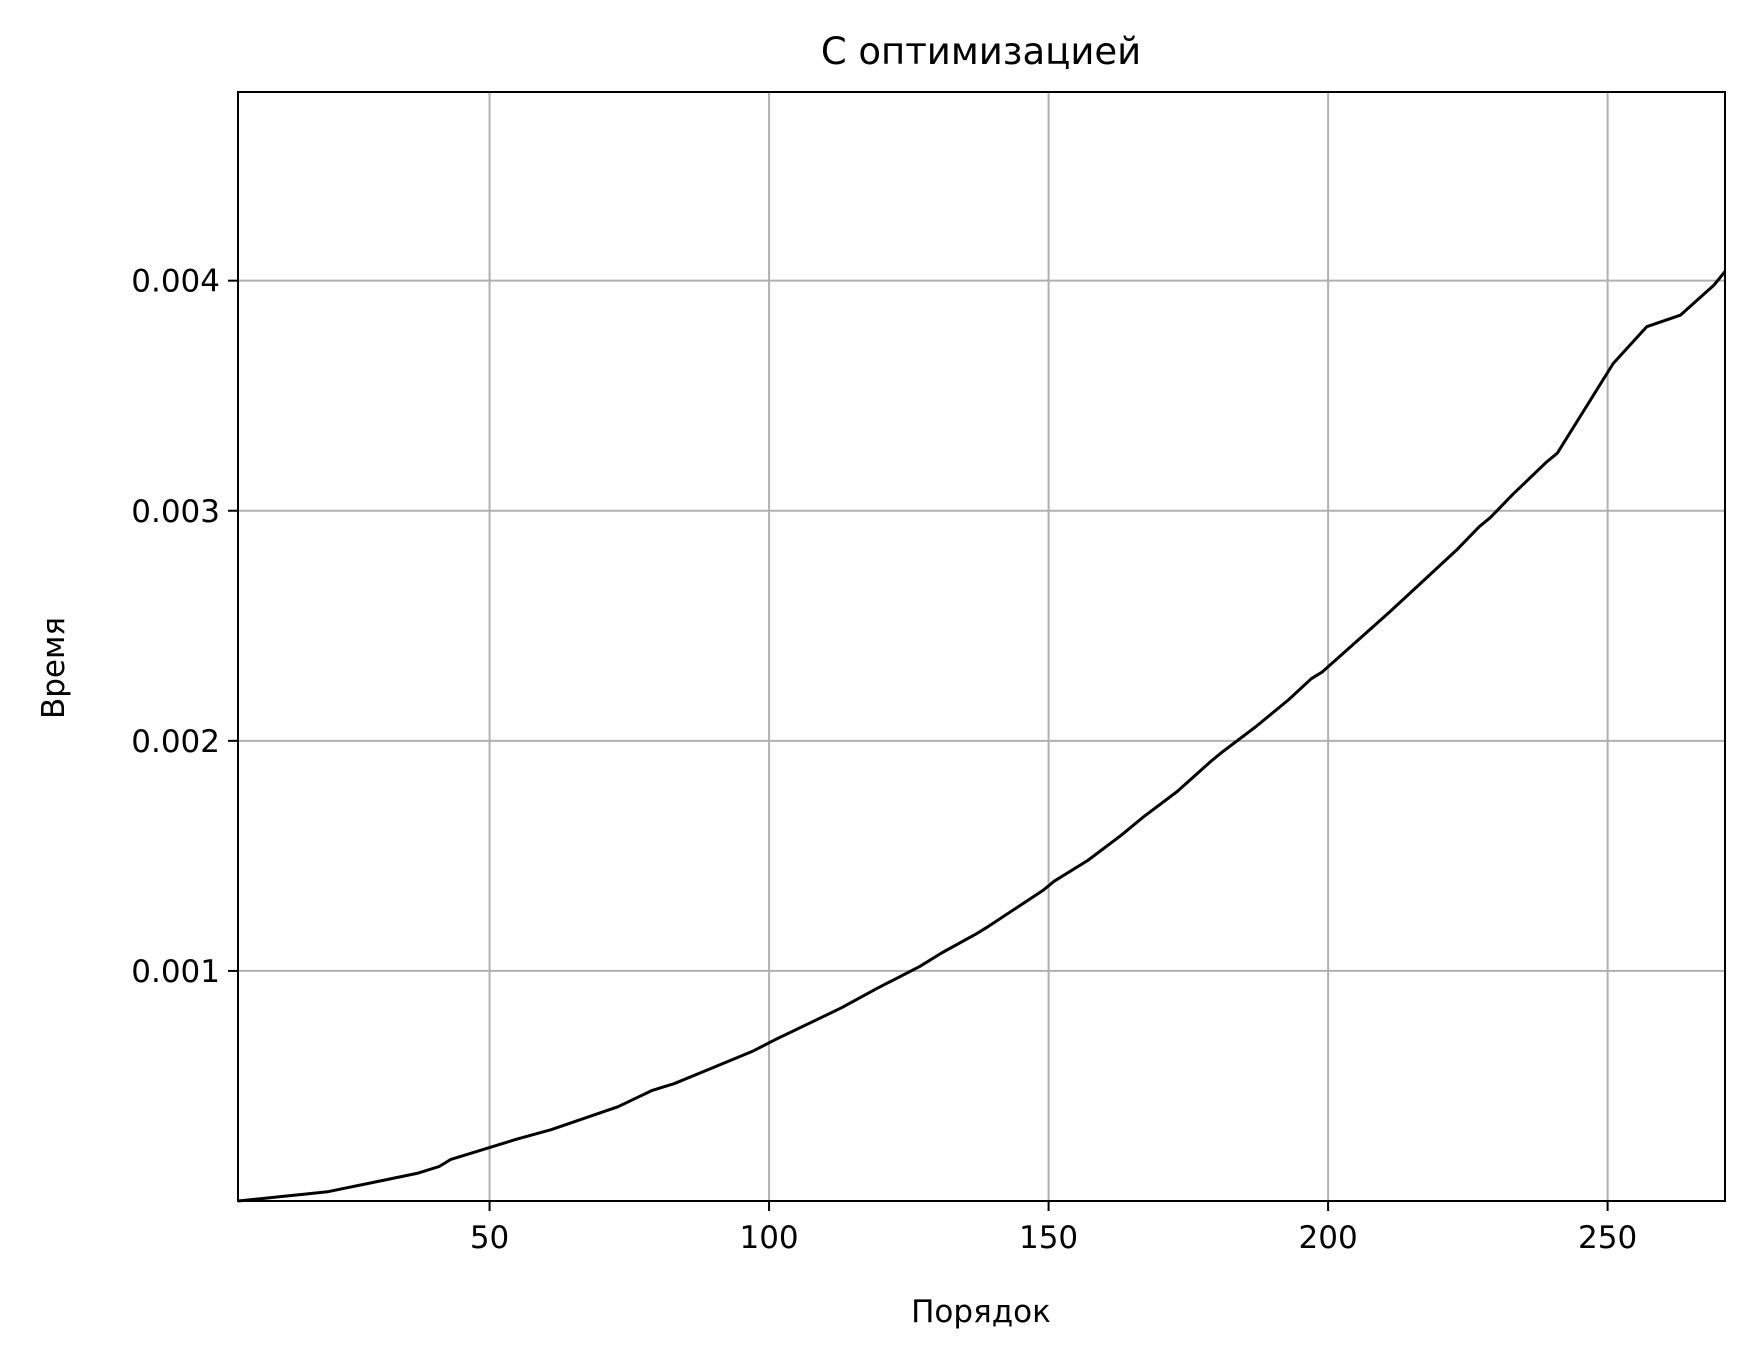 This screenshot has width=1755, height=1361. I want to click on y-axis-label: Время, so click(54, 668).